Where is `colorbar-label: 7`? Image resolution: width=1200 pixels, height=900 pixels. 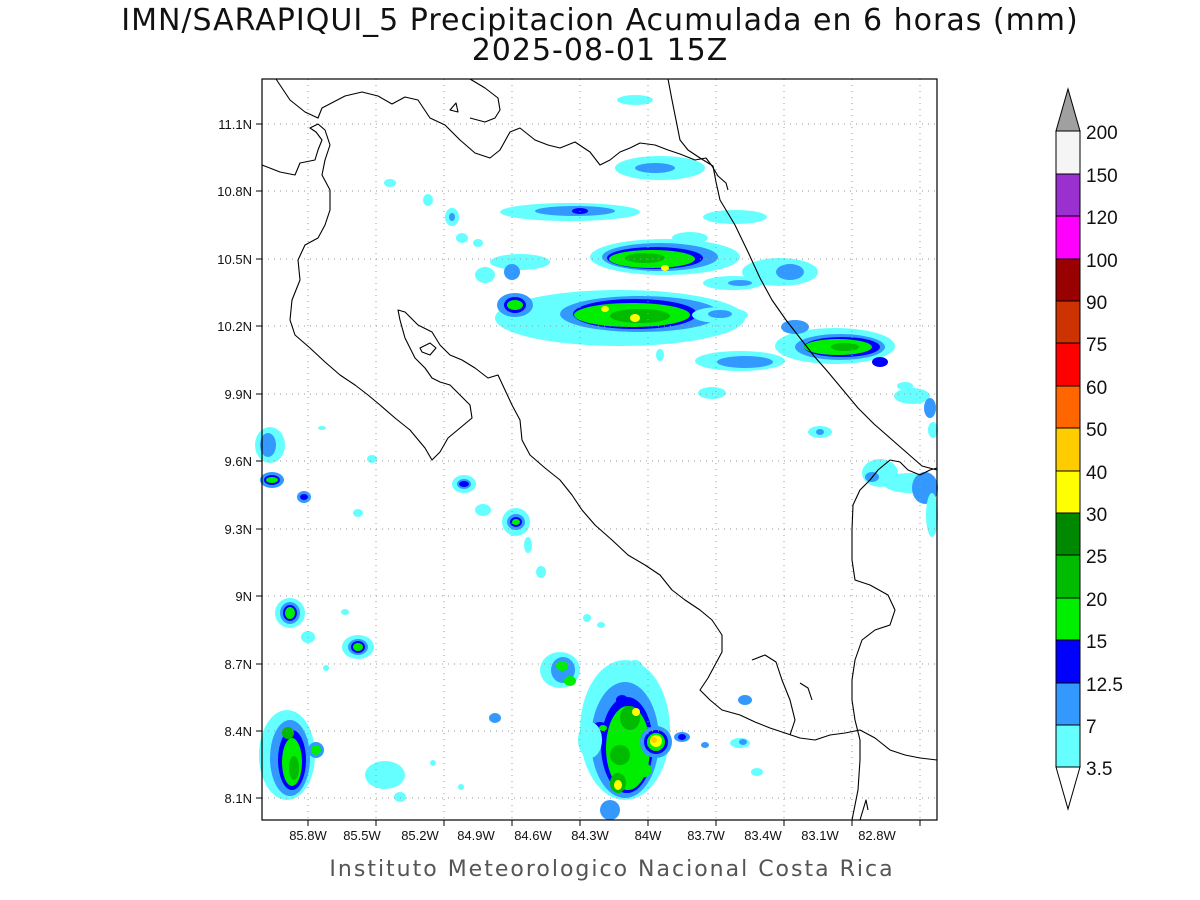
colorbar-label: 7 is located at coordinates (1091, 727).